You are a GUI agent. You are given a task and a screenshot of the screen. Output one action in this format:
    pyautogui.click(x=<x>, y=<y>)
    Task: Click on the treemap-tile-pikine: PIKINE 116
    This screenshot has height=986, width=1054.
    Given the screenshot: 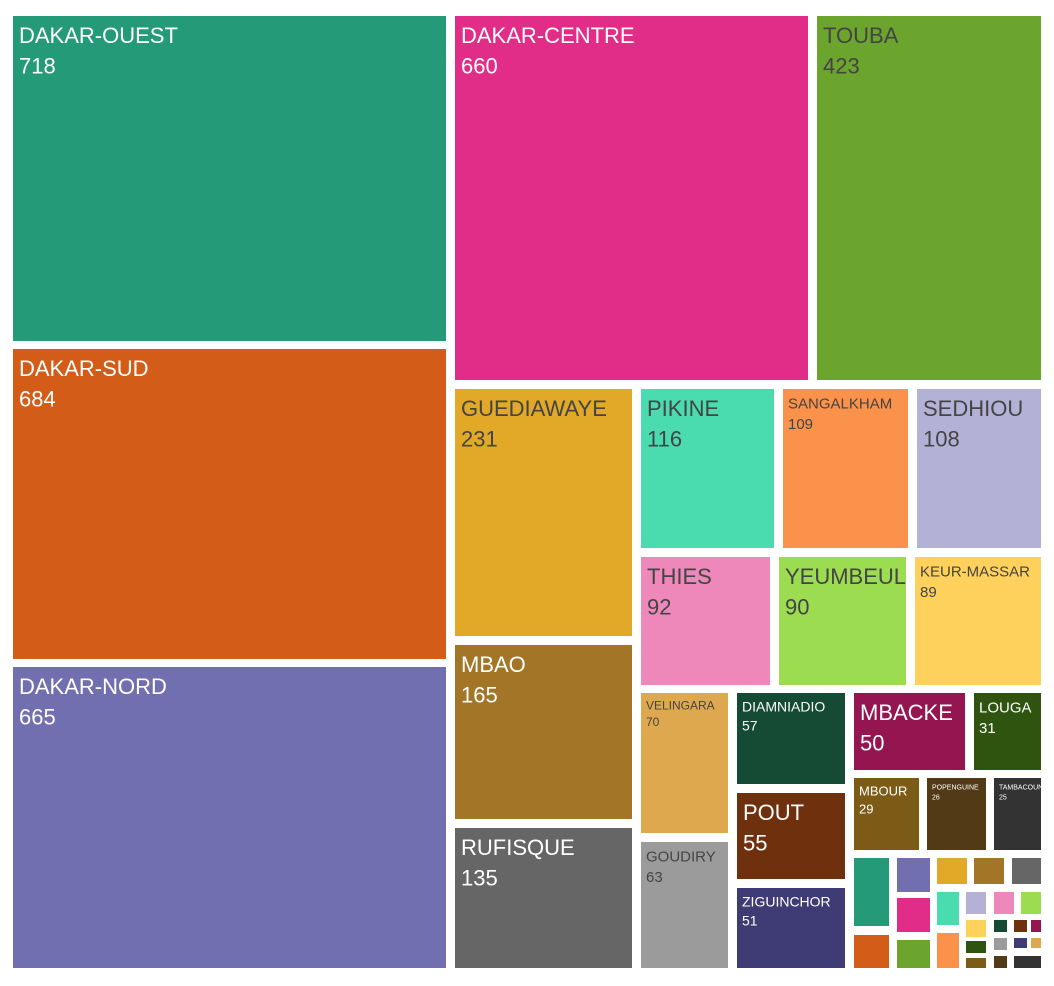 What is the action you would take?
    pyautogui.click(x=707, y=468)
    